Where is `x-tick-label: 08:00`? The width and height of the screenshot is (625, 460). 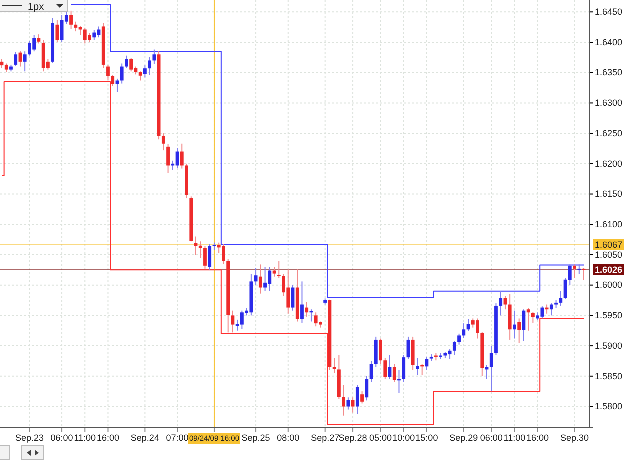
x-tick-label: 08:00 is located at coordinates (288, 438).